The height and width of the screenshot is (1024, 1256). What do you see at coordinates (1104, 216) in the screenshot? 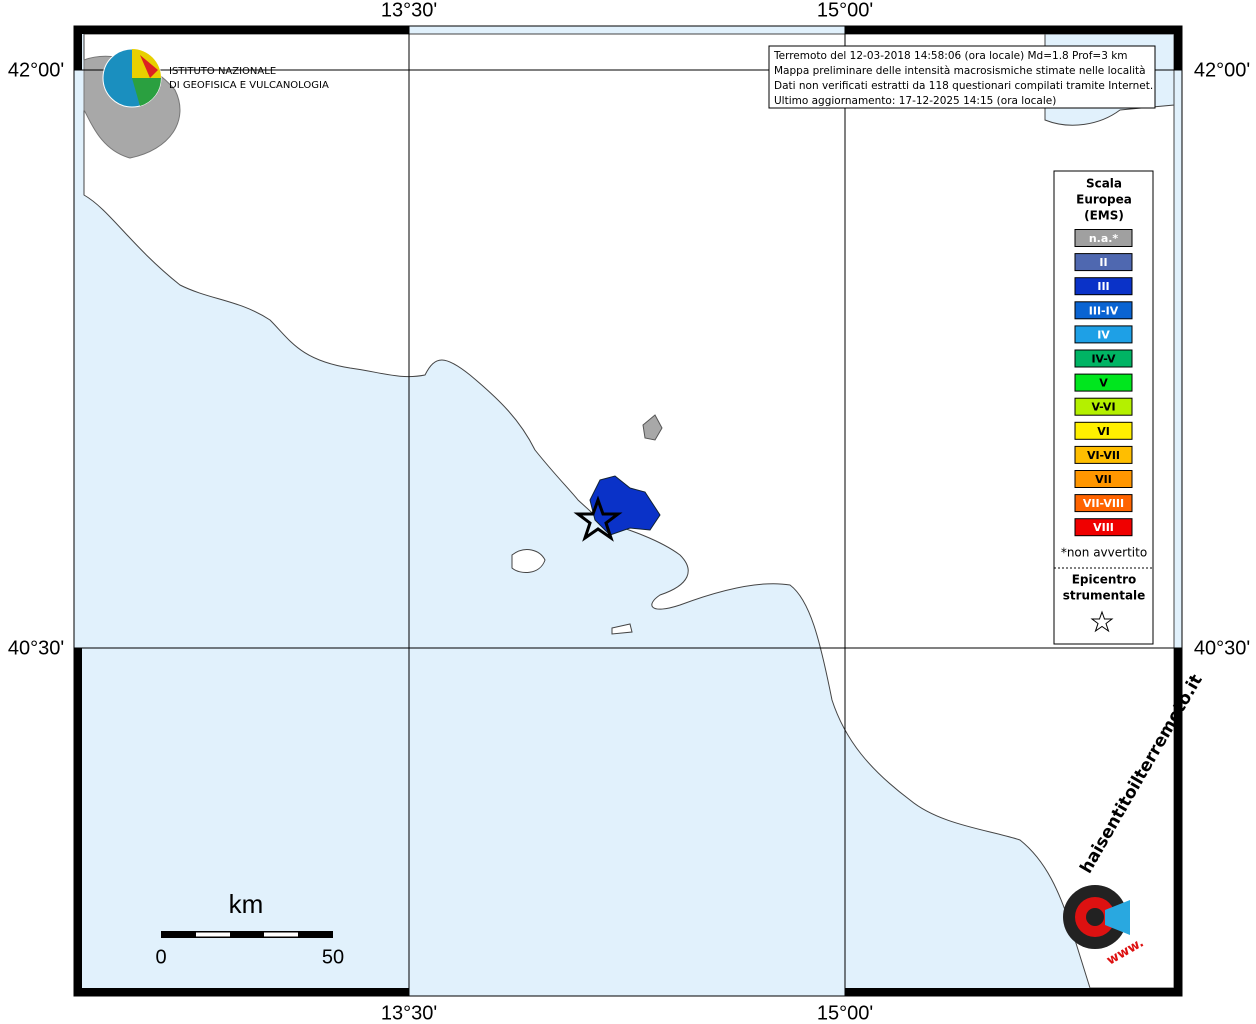
I see `legend-title: (EMS)` at bounding box center [1104, 216].